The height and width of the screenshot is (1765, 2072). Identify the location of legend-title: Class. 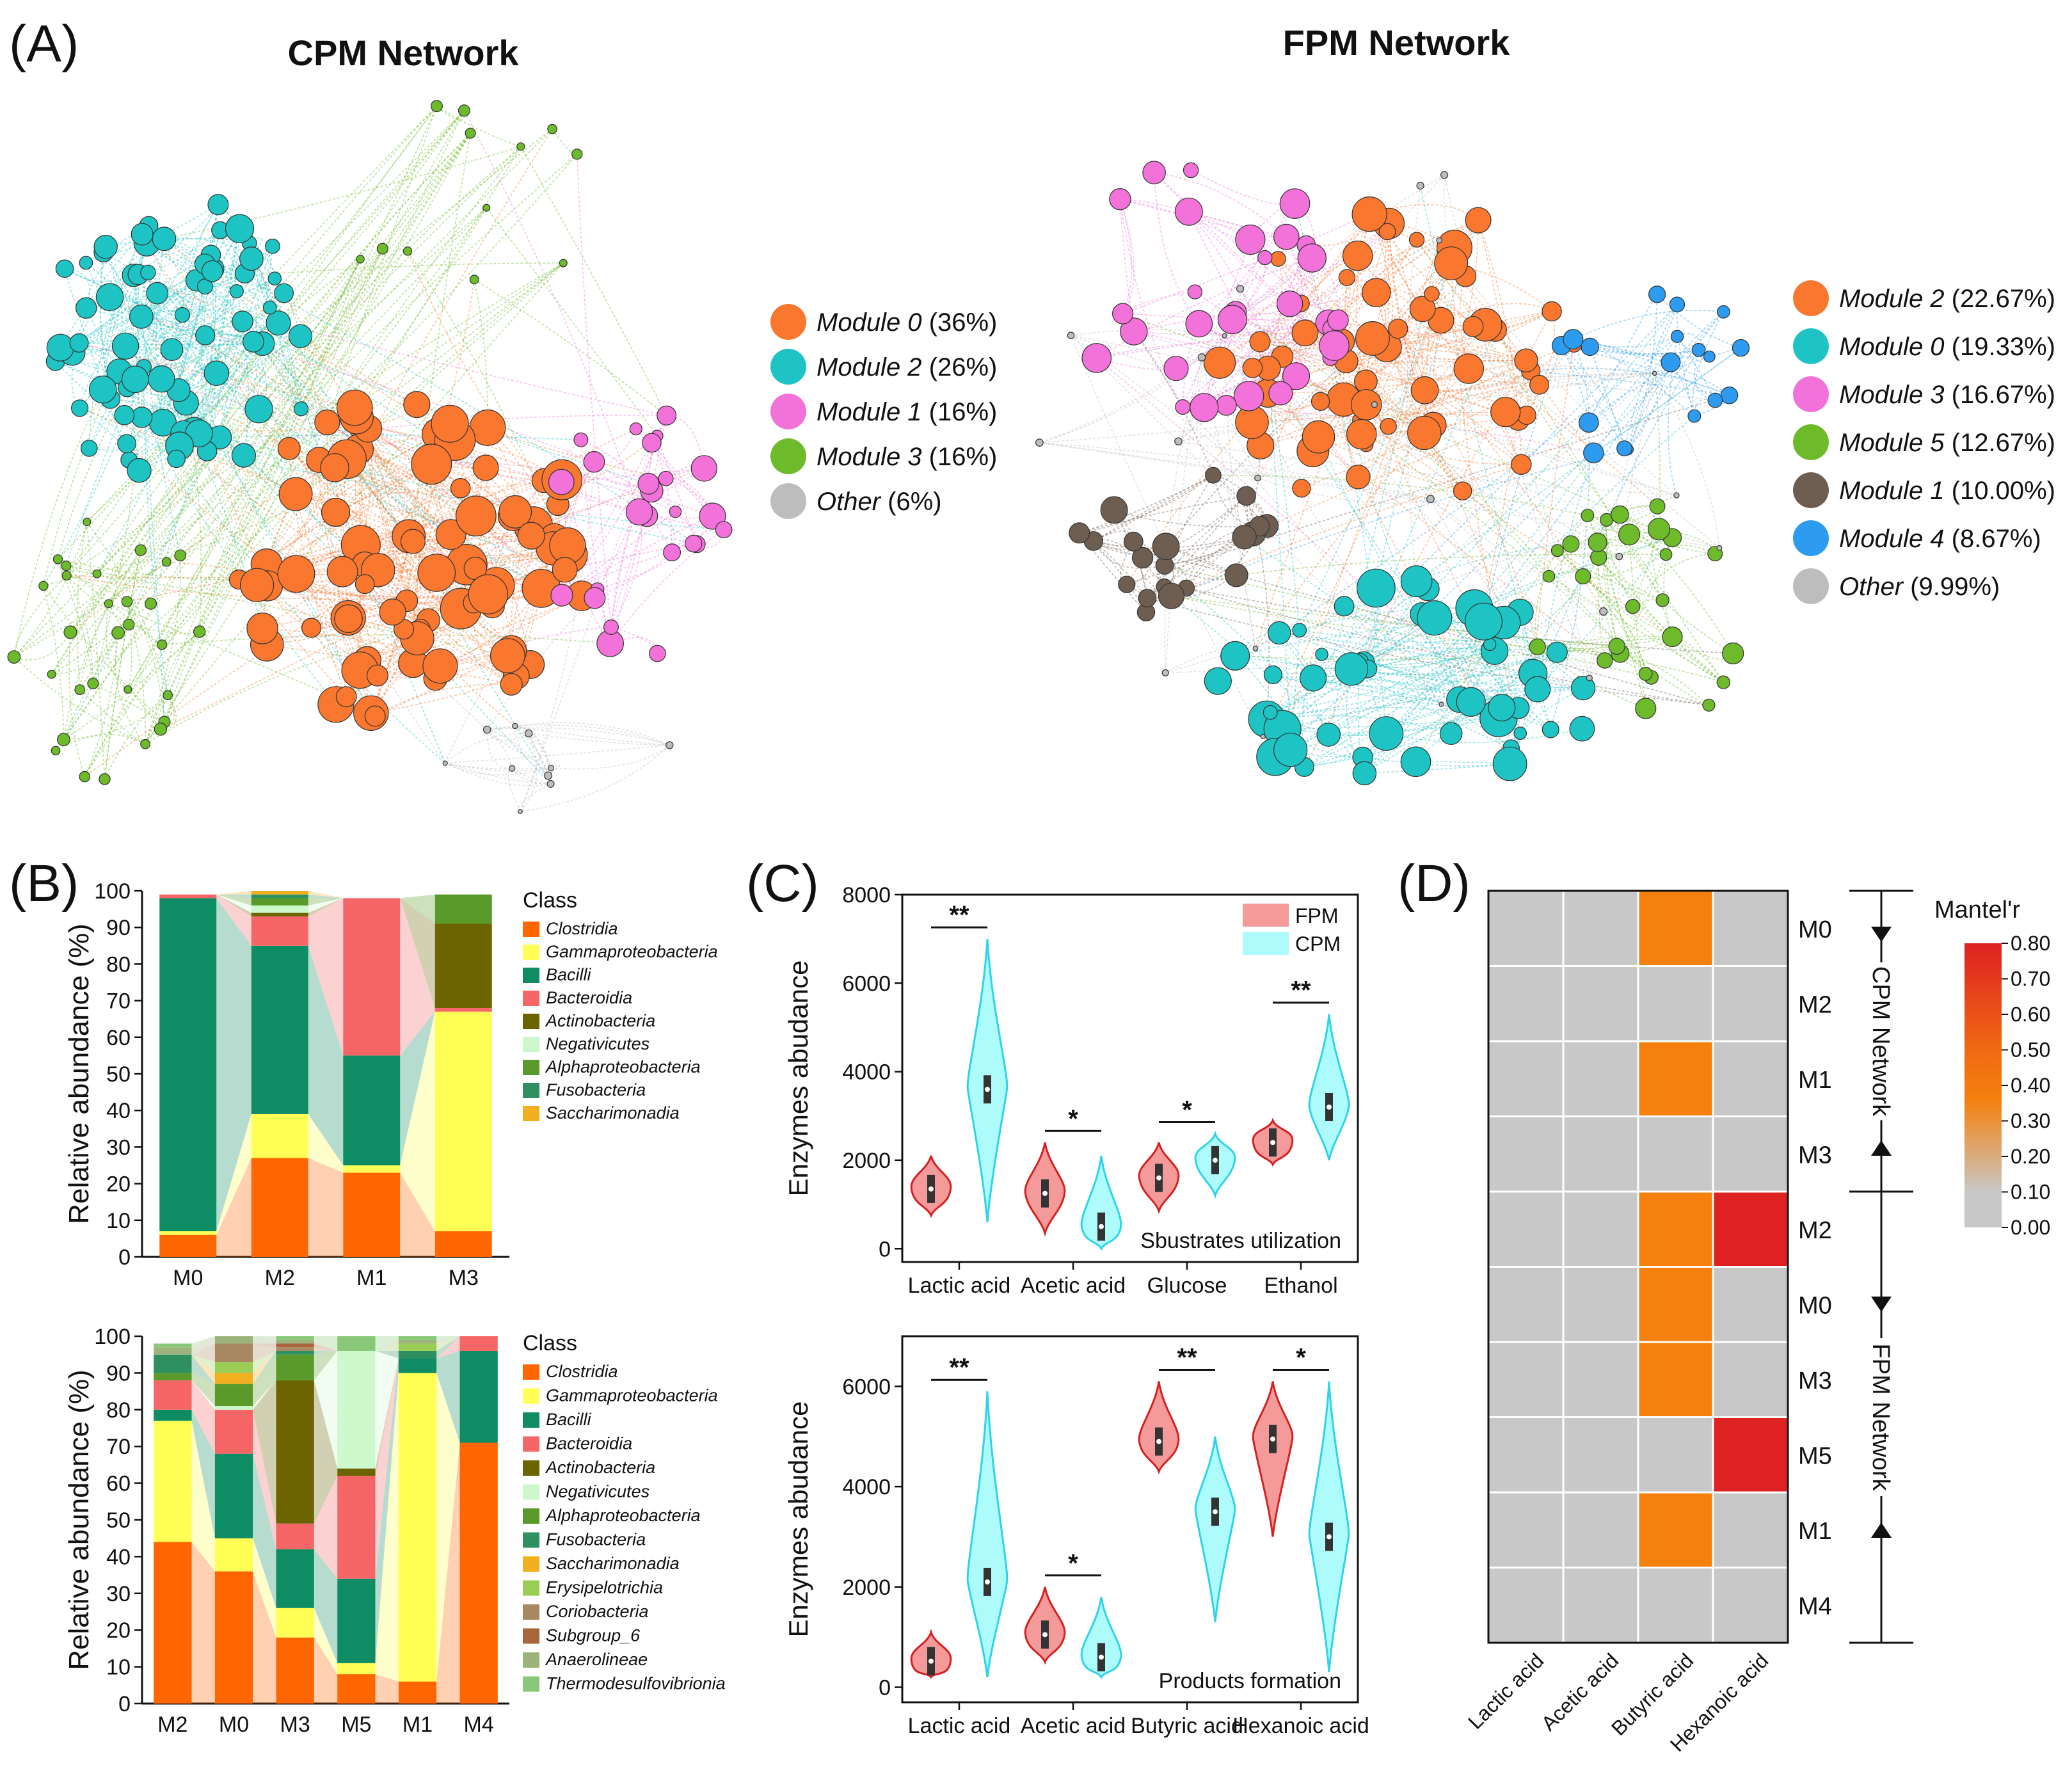
(550, 1343).